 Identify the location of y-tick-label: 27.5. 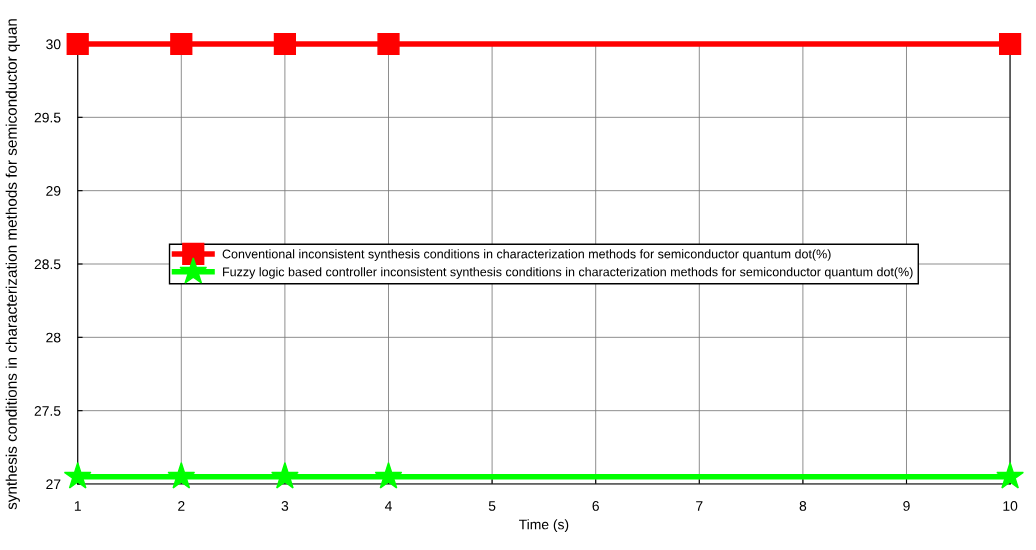
(47, 411).